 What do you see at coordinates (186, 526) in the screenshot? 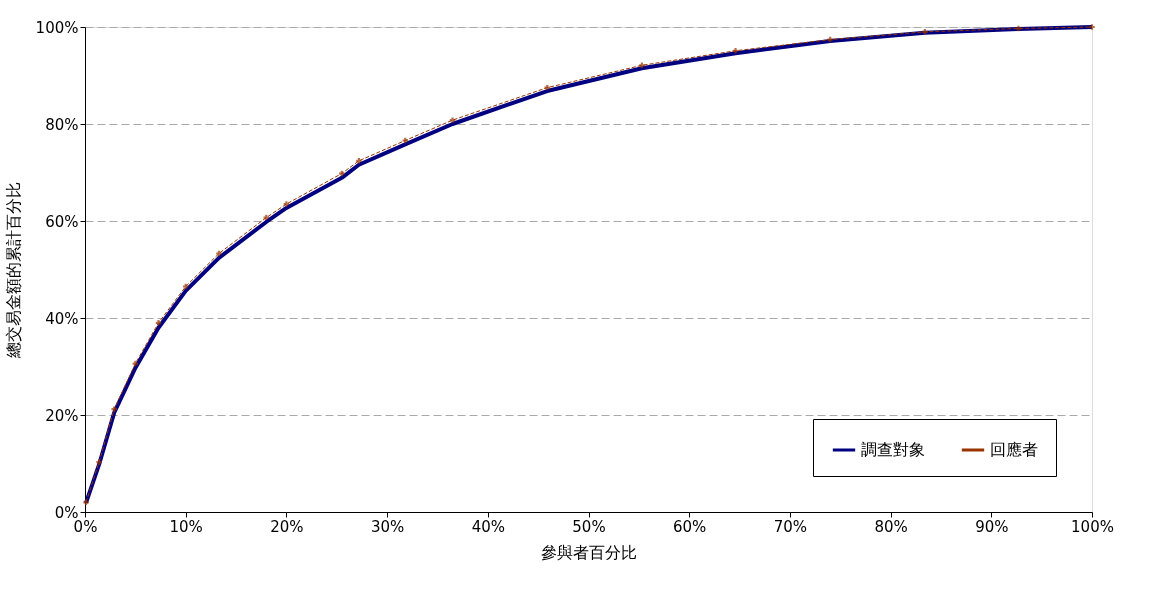
I see `x-tick-label: 10%` at bounding box center [186, 526].